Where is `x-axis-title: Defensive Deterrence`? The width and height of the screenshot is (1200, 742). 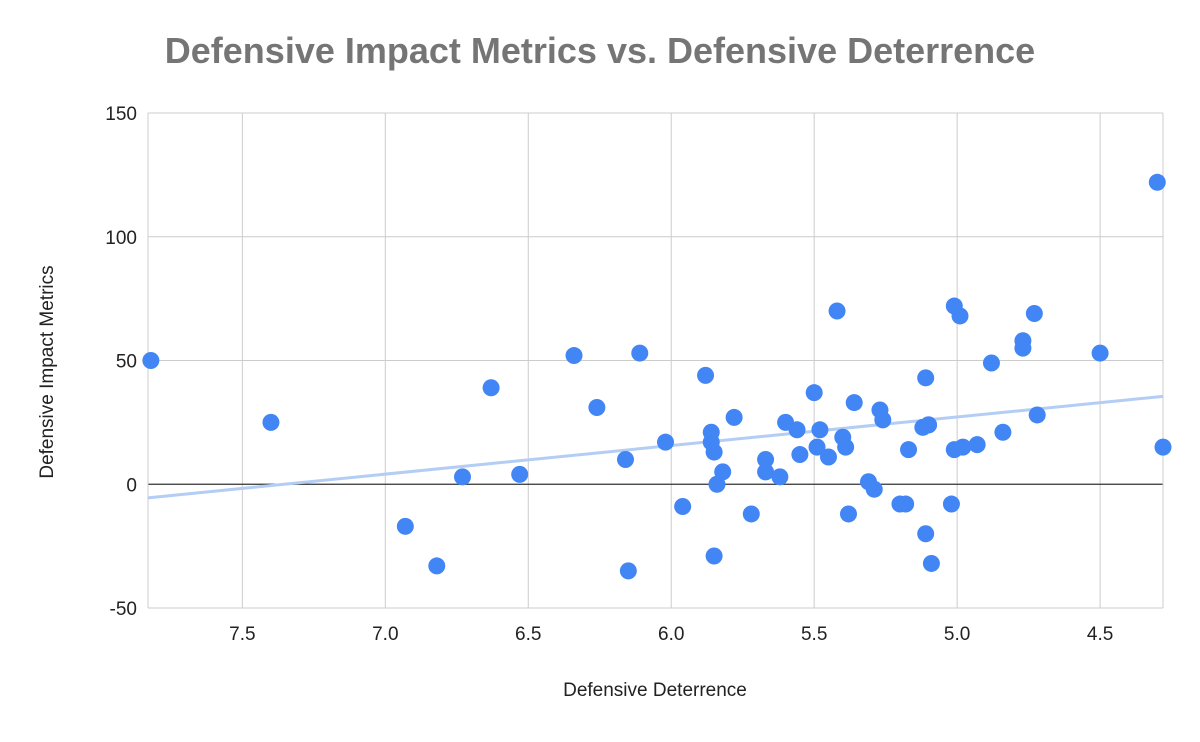
x-axis-title: Defensive Deterrence is located at coordinates (655, 690).